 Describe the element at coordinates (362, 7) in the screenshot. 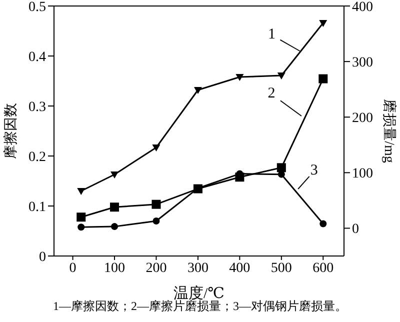

I see `y2-tick-label: 400` at that location.